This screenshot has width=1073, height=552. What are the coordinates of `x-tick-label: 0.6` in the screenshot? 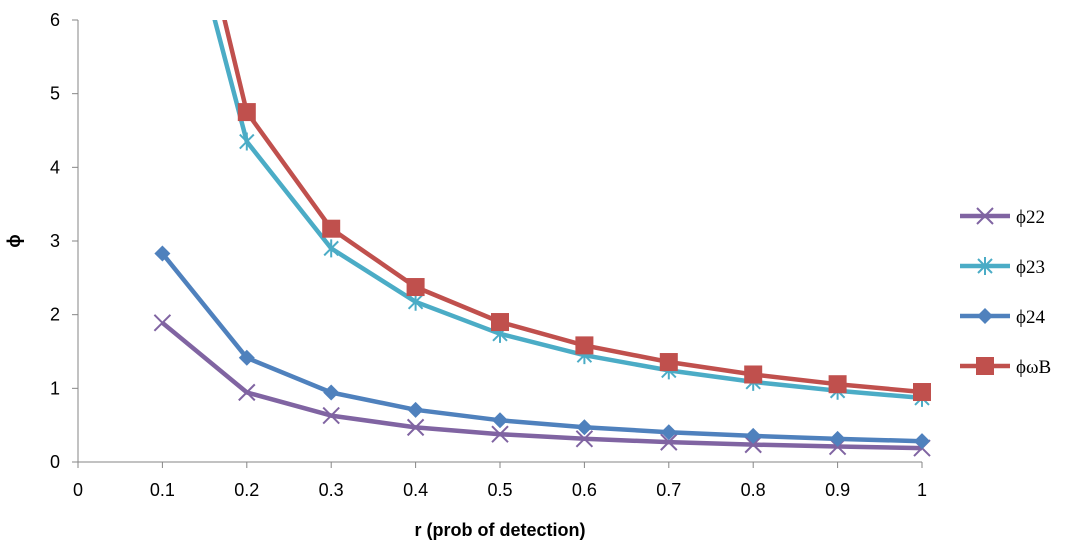 It's located at (584, 490).